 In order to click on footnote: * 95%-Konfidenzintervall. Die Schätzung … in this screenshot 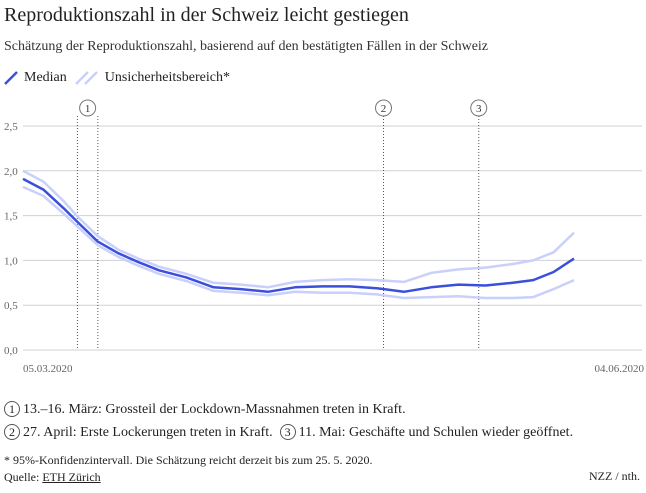, I will do `click(188, 460)`.